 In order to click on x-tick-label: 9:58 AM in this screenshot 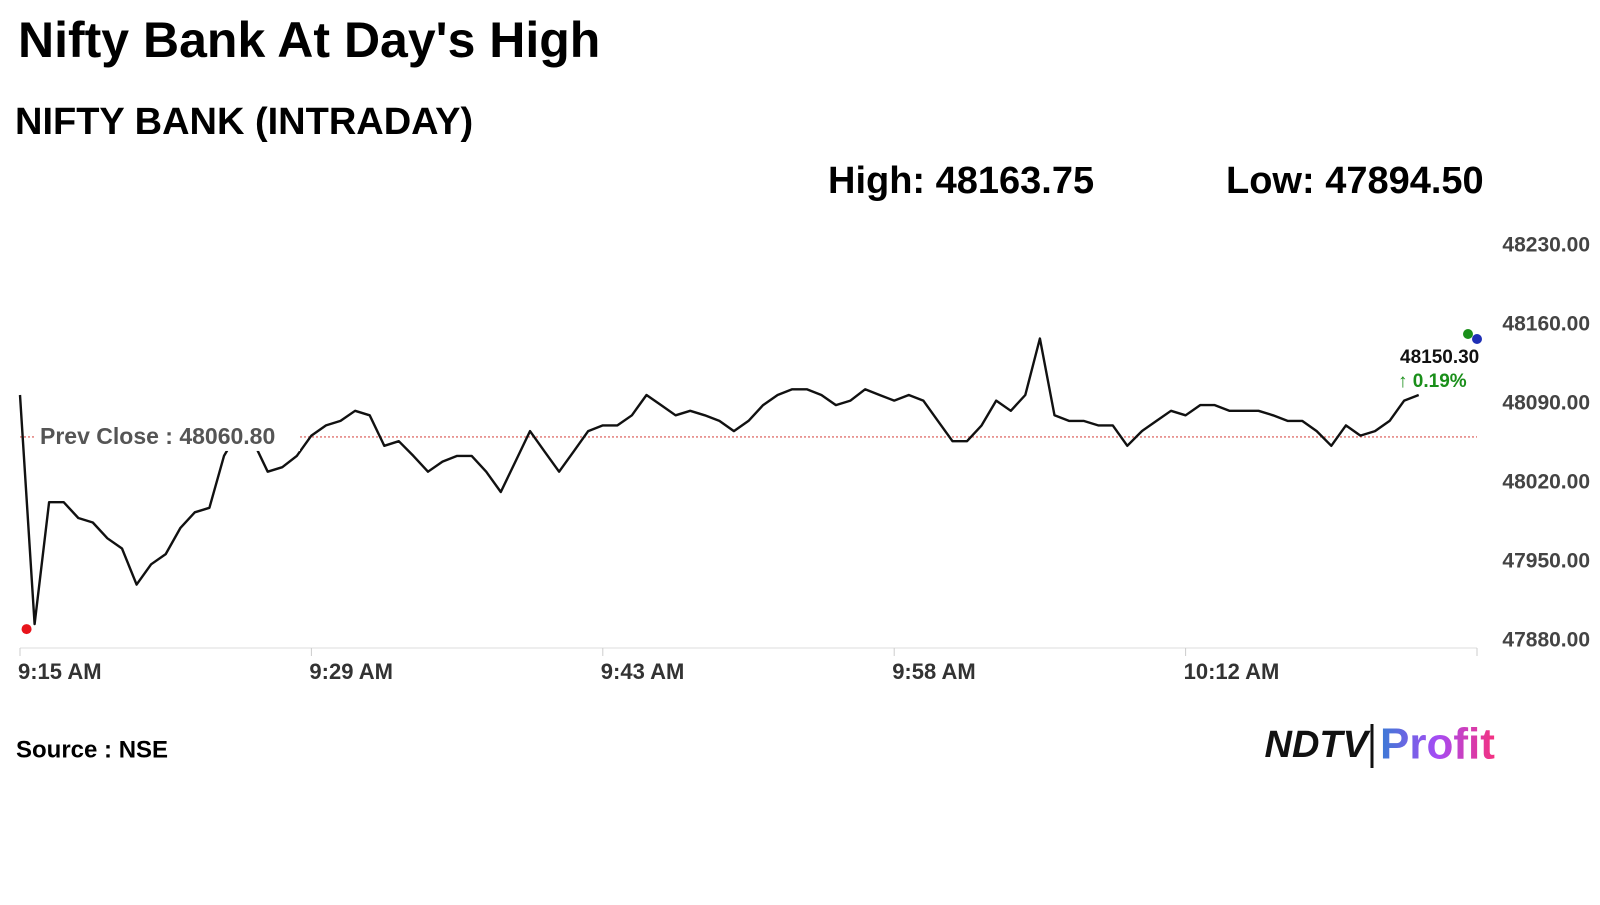, I will do `click(934, 671)`.